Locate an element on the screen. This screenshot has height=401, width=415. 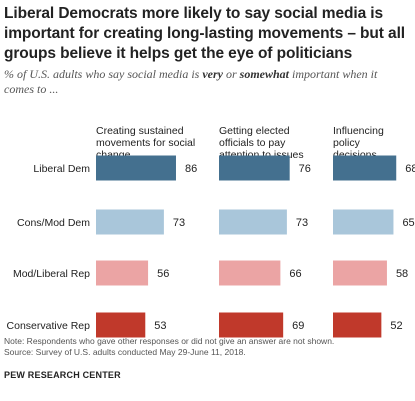
data-label: 52 is located at coordinates (396, 326).